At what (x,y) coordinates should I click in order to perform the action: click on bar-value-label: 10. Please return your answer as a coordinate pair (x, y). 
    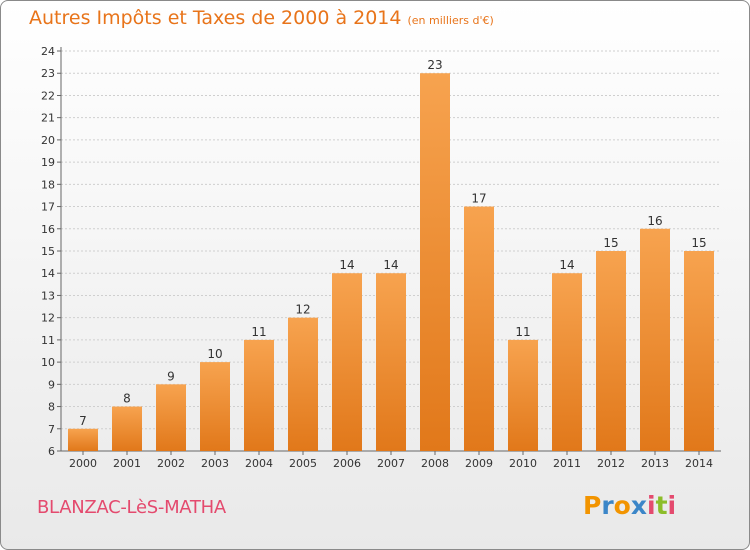
    Looking at the image, I should click on (214, 354).